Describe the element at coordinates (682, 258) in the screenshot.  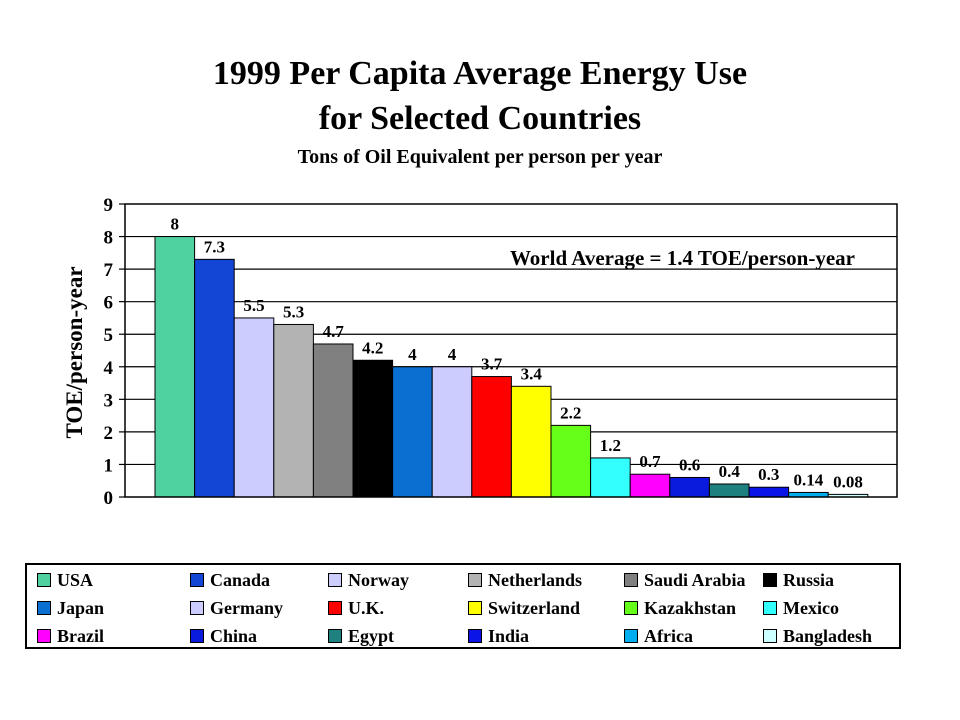
I see `world-average-annotation: World Average = 1.4 TOE/person-year` at that location.